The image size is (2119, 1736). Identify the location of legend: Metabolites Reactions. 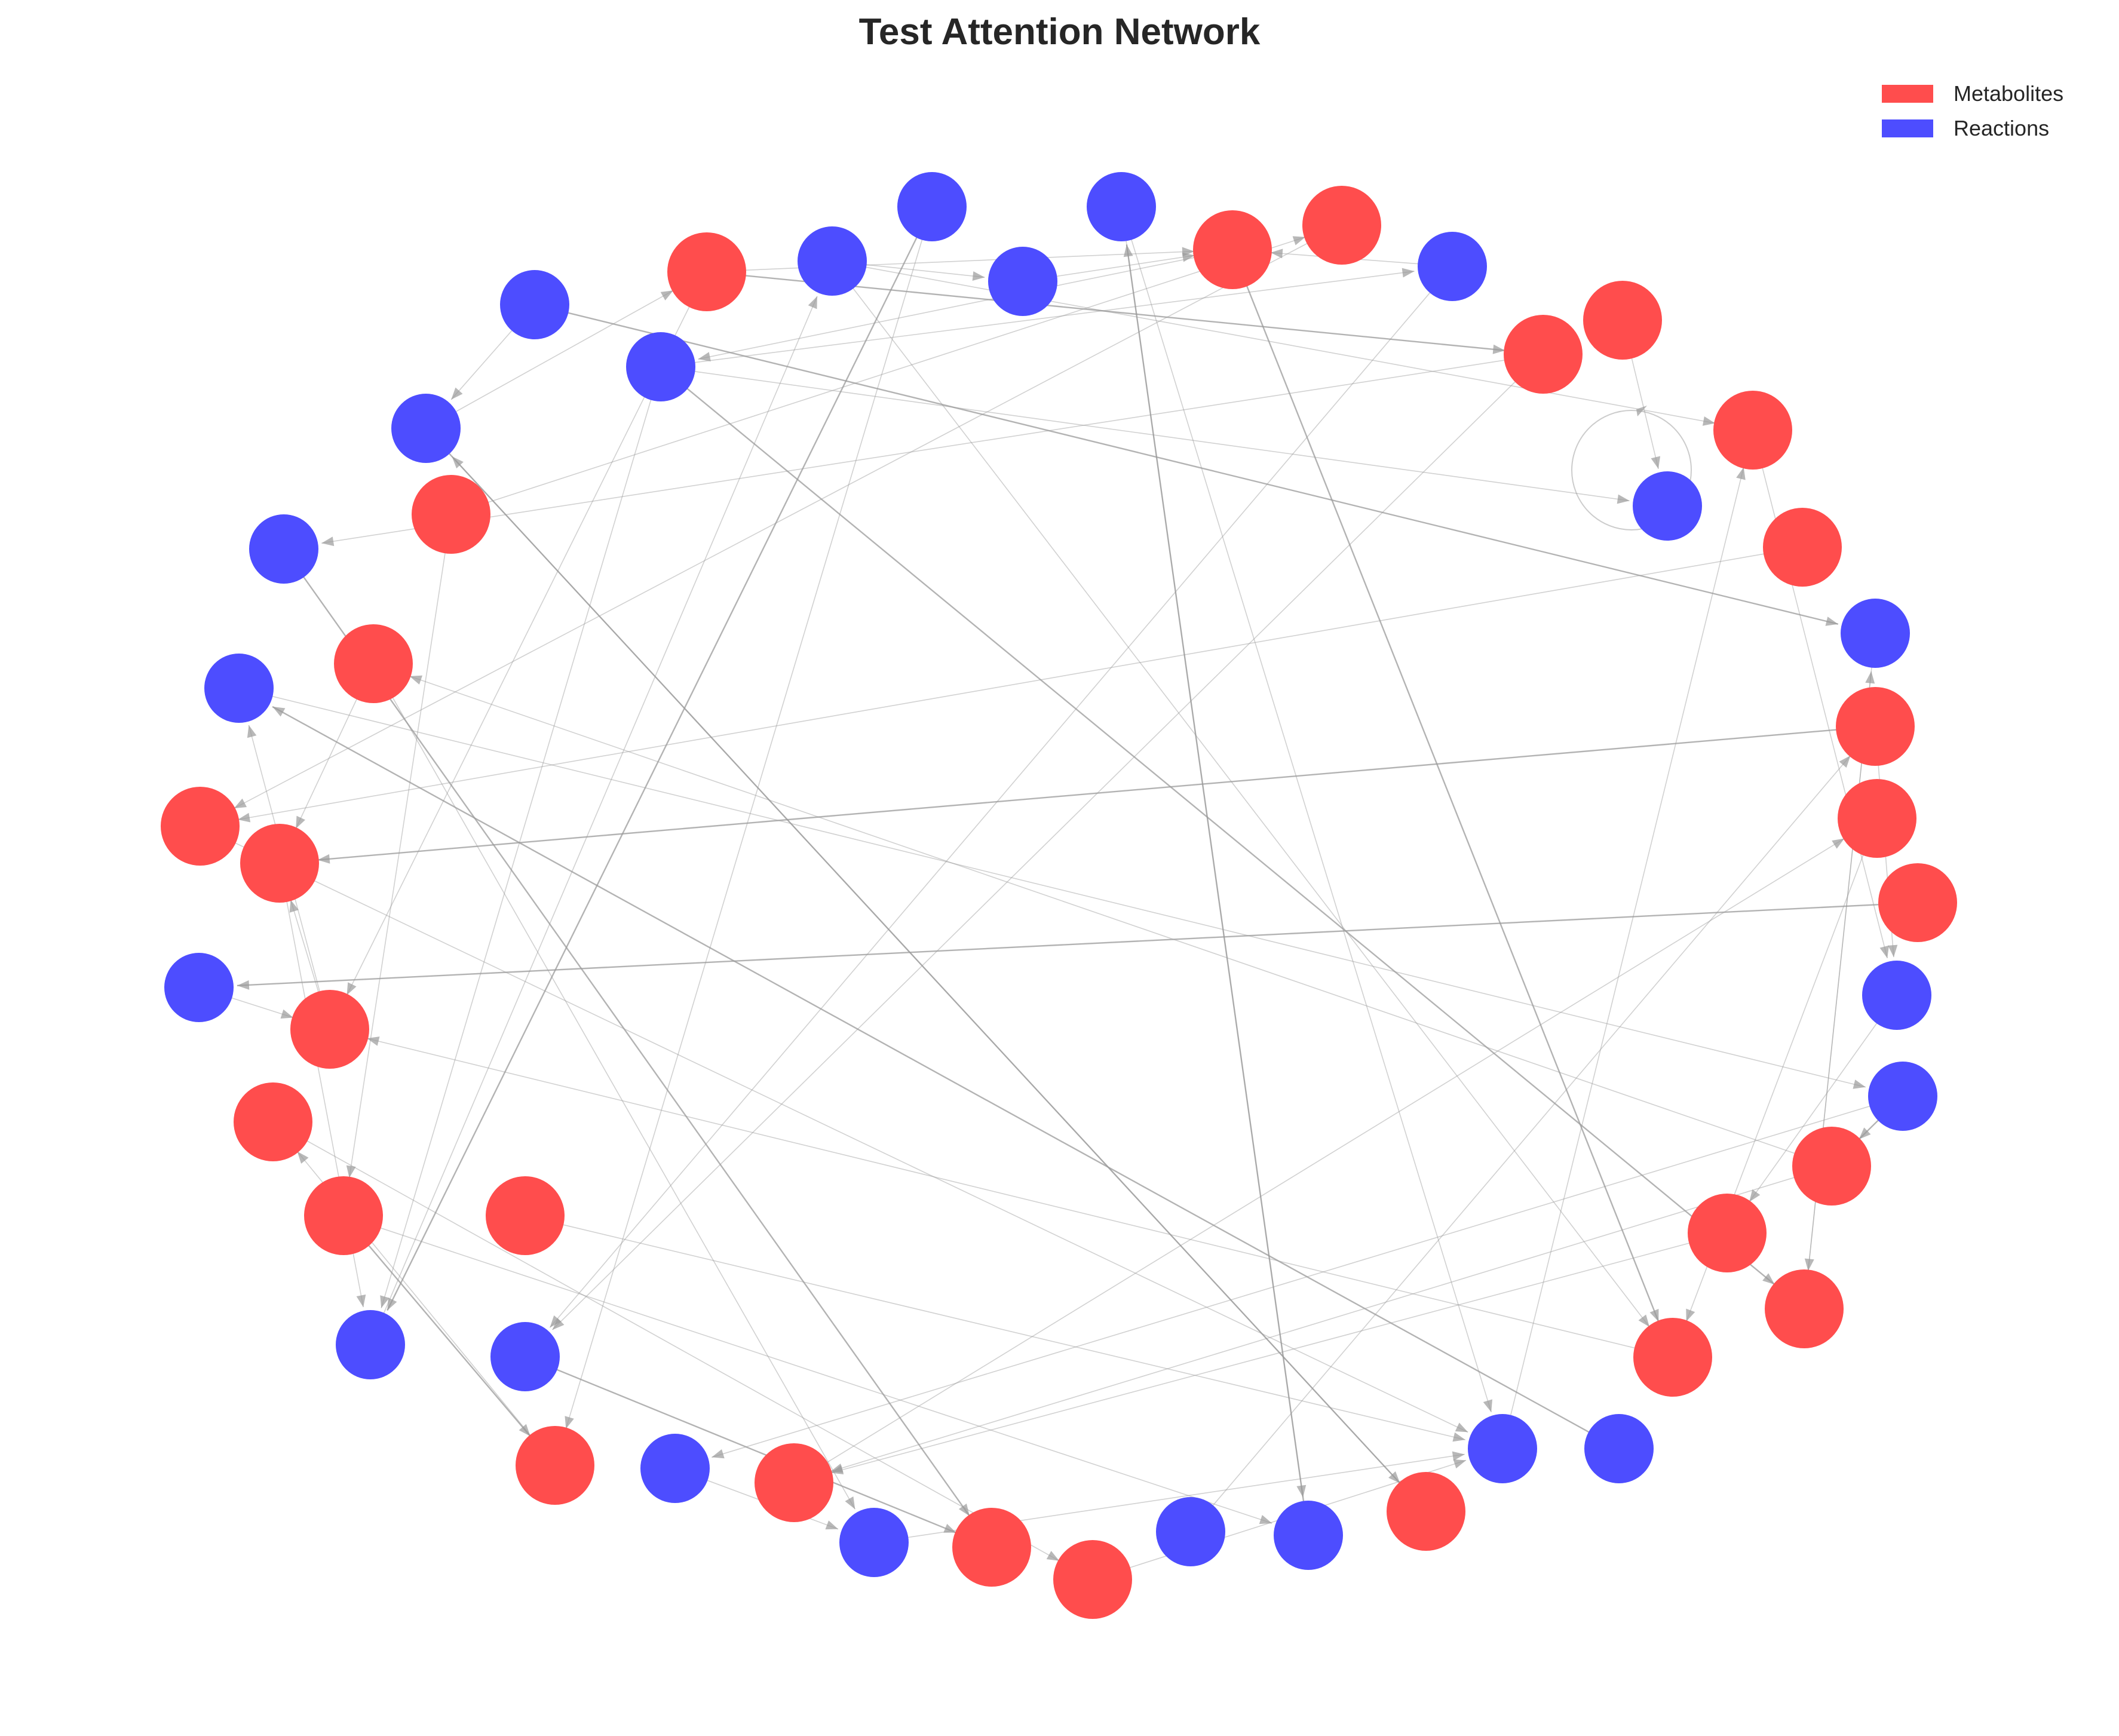
(1972, 111).